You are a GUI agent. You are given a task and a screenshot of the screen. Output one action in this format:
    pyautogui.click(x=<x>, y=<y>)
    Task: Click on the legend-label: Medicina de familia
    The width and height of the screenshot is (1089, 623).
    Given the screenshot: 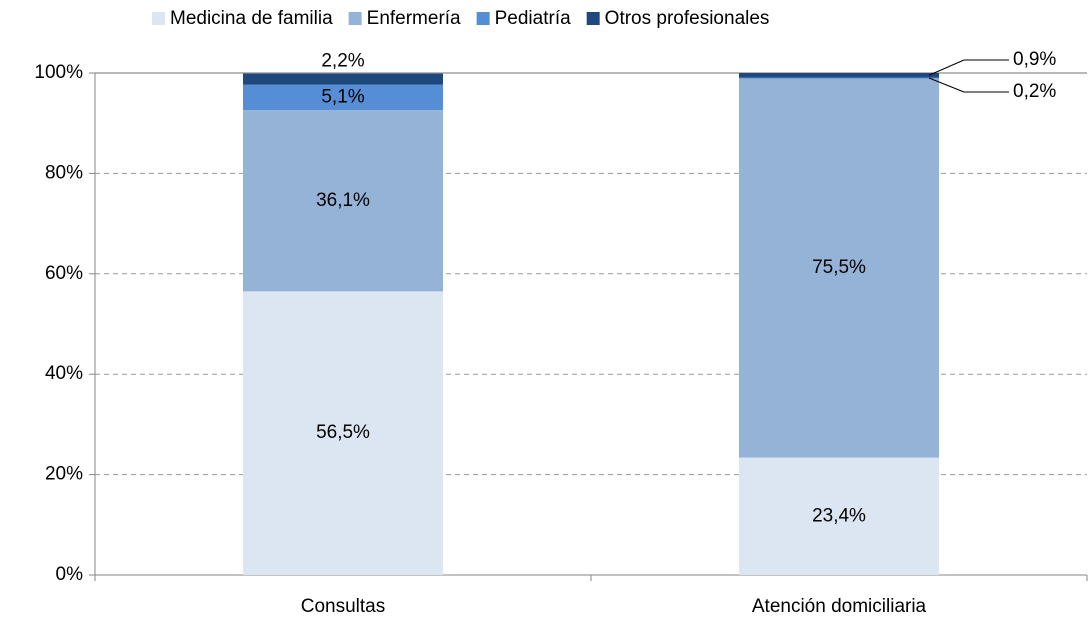 What is the action you would take?
    pyautogui.click(x=251, y=18)
    